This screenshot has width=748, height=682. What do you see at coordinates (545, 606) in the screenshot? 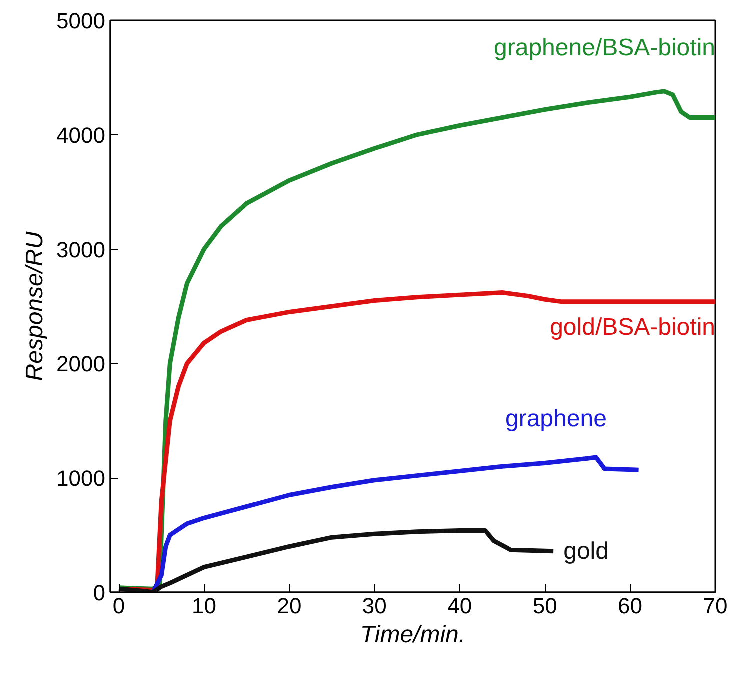
I see `x-tick-label: 50` at bounding box center [545, 606].